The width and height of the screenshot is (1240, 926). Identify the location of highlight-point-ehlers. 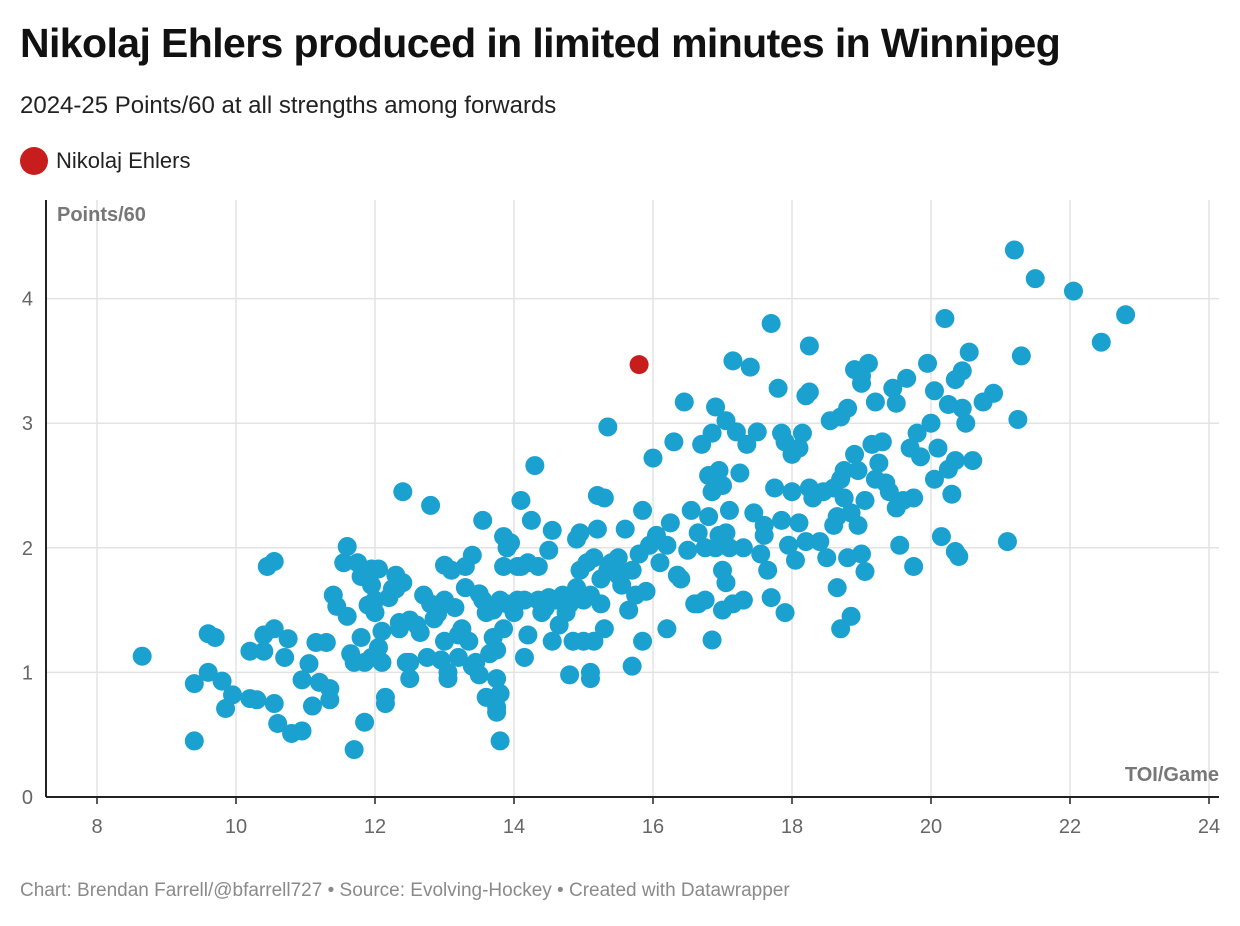
(639, 365).